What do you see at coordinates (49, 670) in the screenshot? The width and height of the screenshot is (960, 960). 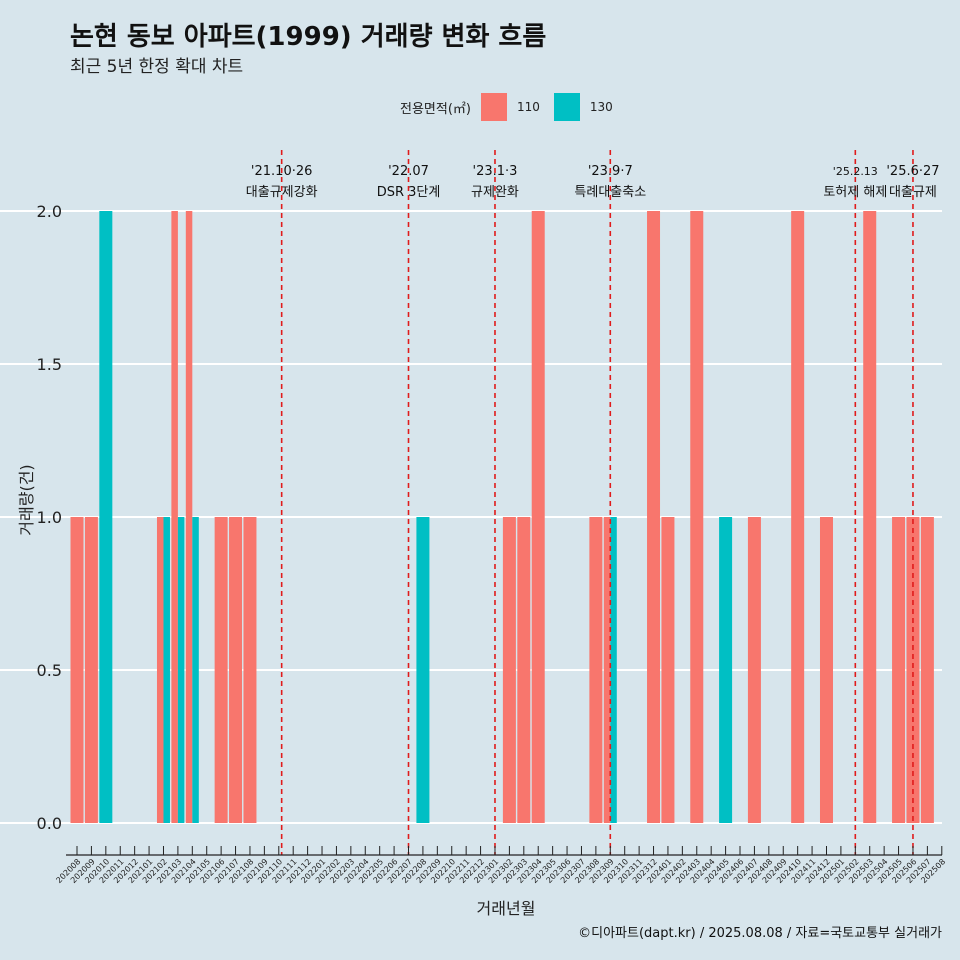 I see `y-tick-label-1: 0.5` at bounding box center [49, 670].